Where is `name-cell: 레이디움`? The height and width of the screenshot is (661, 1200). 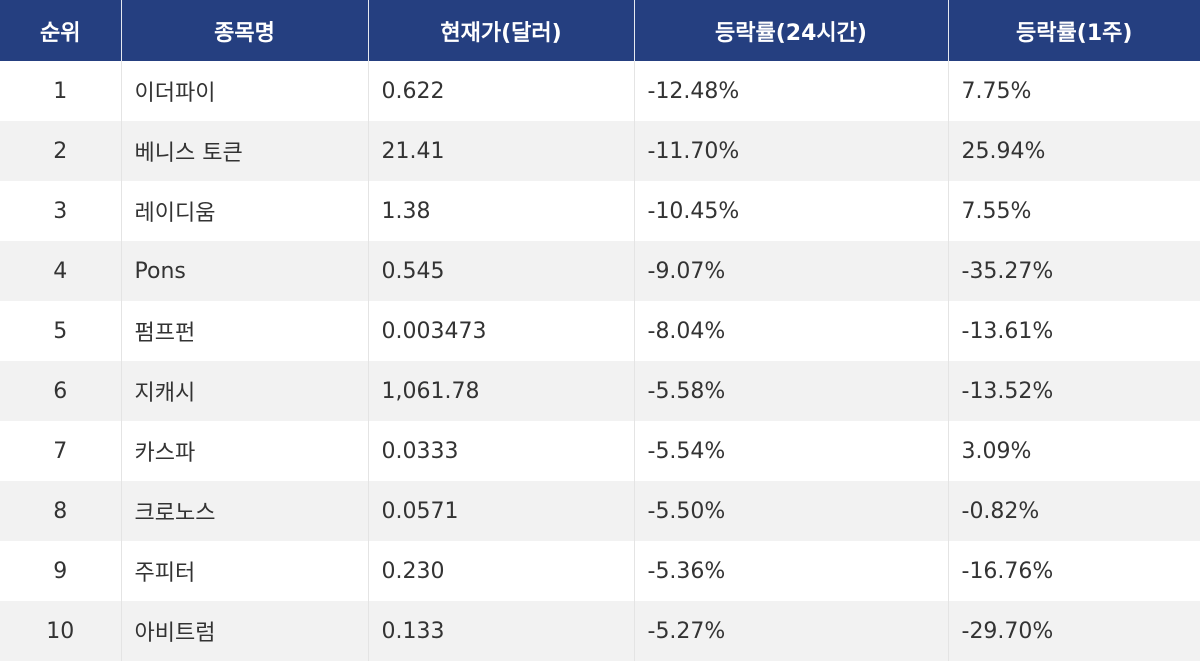
name-cell: 레이디움 is located at coordinates (245, 211).